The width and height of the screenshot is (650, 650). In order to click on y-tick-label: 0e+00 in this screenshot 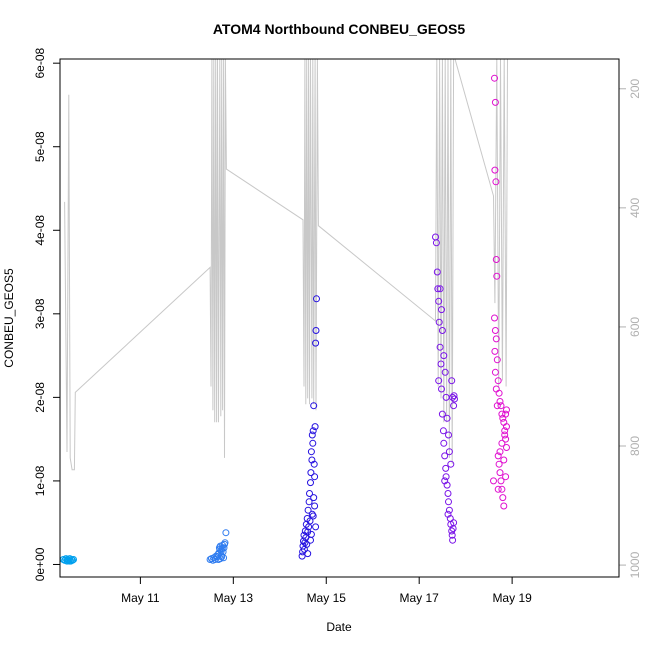, I will do `click(40, 564)`.